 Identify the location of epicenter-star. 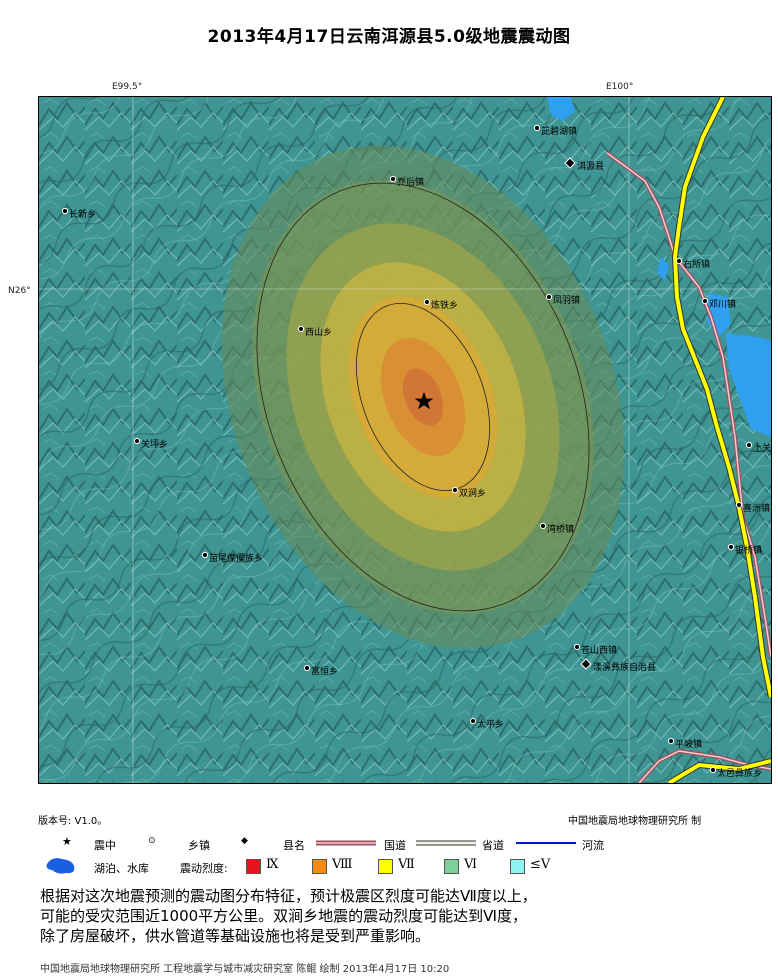
(424, 401).